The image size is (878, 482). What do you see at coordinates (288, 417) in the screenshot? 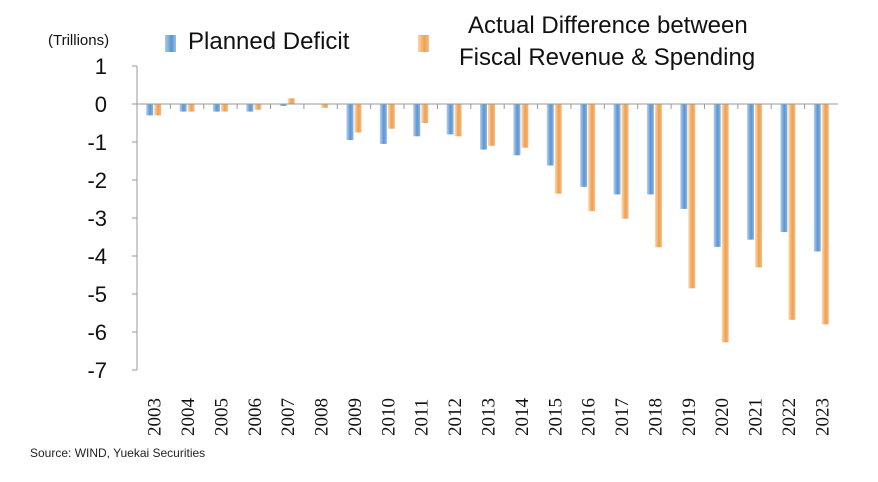
I see `x-tick-label: 2007` at bounding box center [288, 417].